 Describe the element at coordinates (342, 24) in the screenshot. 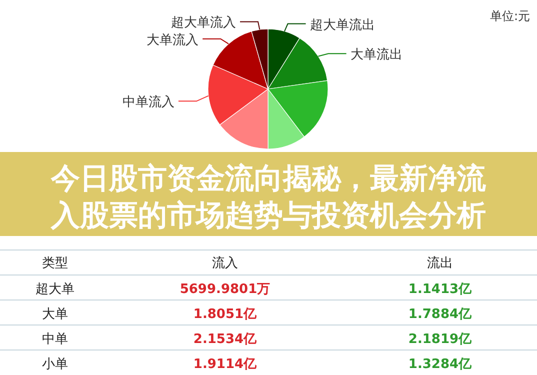

I see `slice-label: 超大单流出` at that location.